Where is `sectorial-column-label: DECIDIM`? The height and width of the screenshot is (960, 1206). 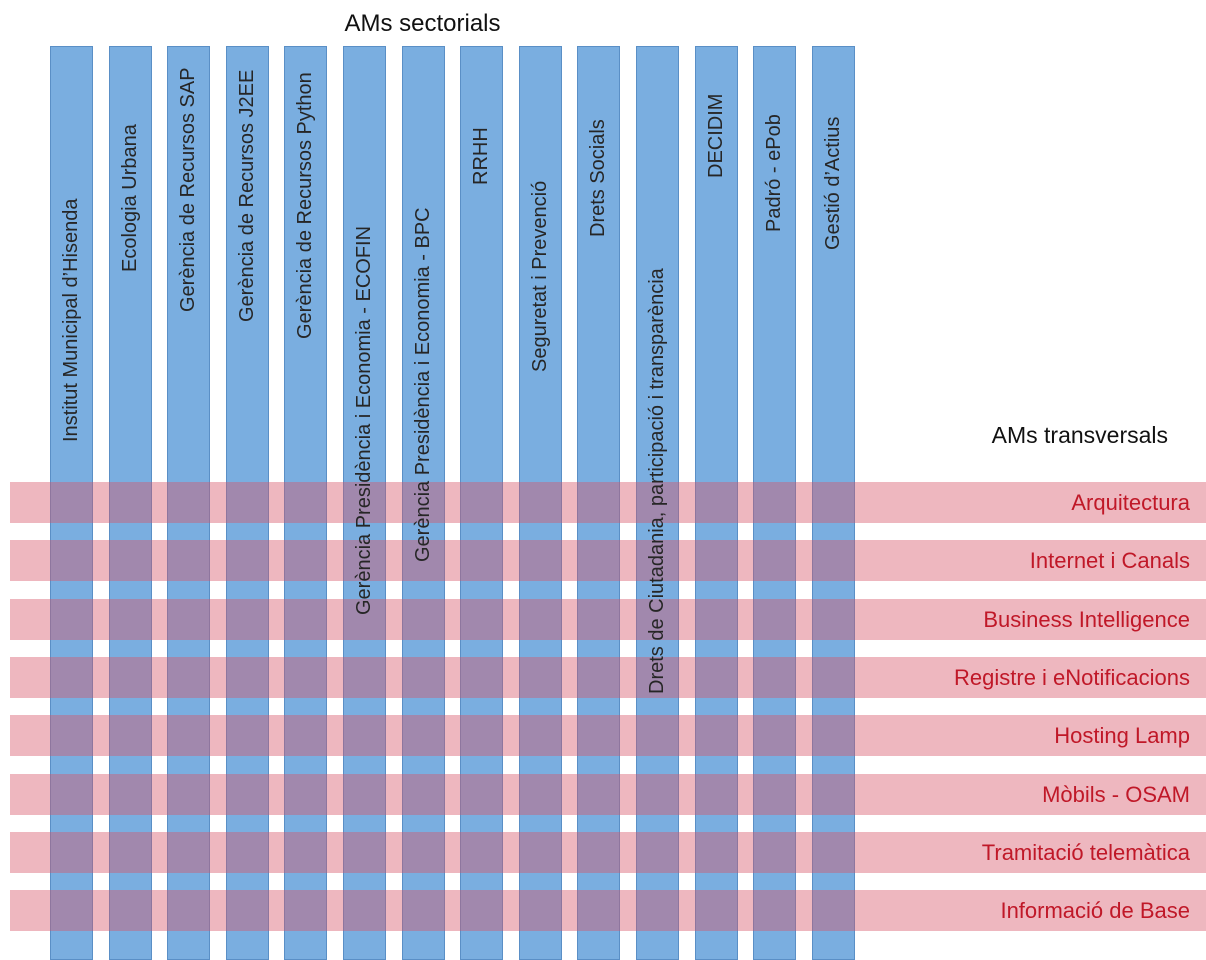
sectorial-column-label: DECIDIM is located at coordinates (716, 135).